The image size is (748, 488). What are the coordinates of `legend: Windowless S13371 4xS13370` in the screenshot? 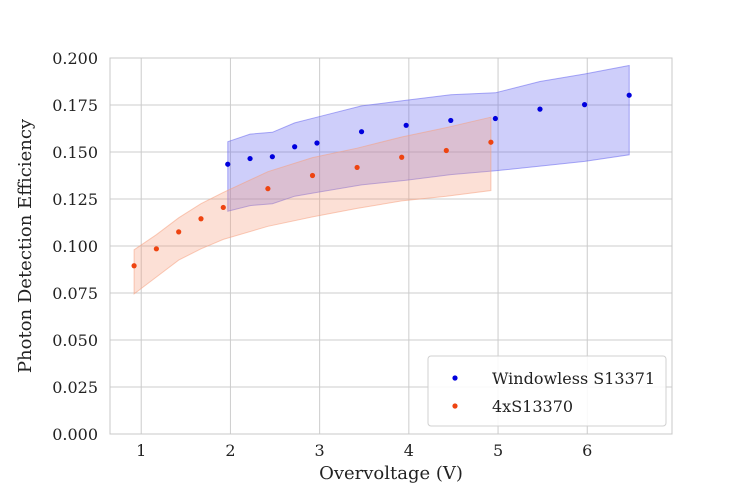 It's located at (547, 391).